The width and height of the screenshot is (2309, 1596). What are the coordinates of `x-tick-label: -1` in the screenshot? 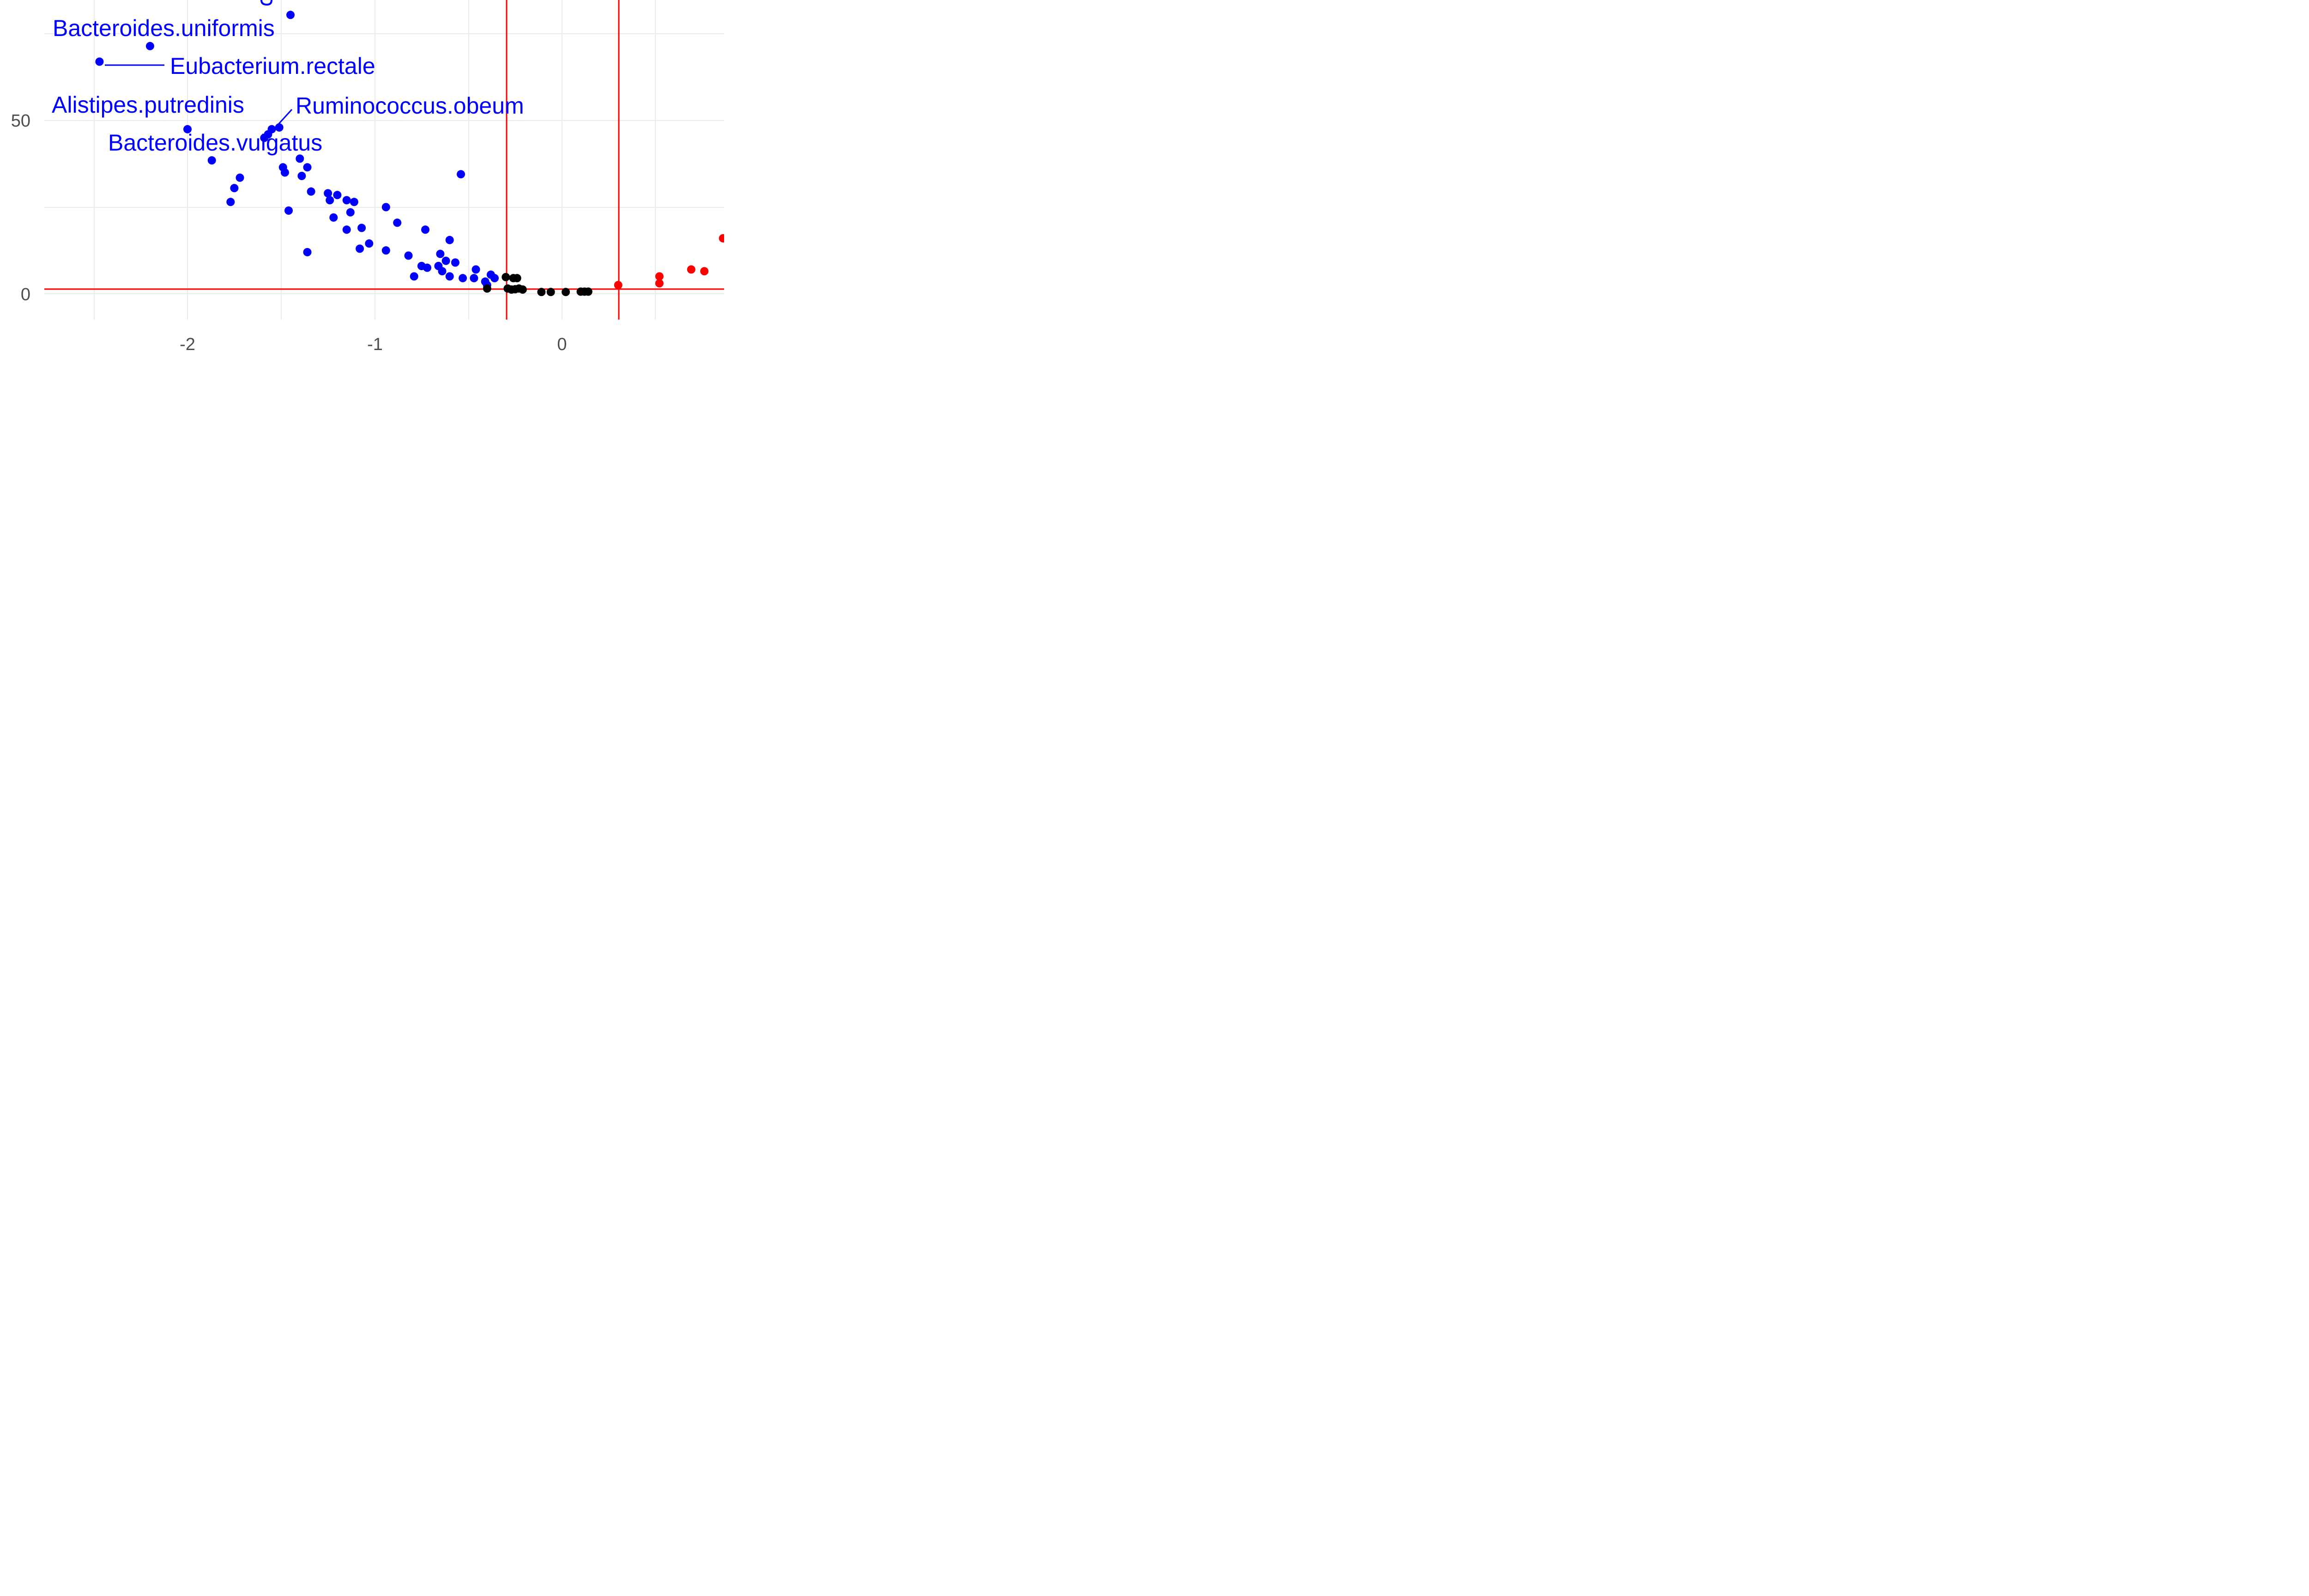 It's located at (375, 344).